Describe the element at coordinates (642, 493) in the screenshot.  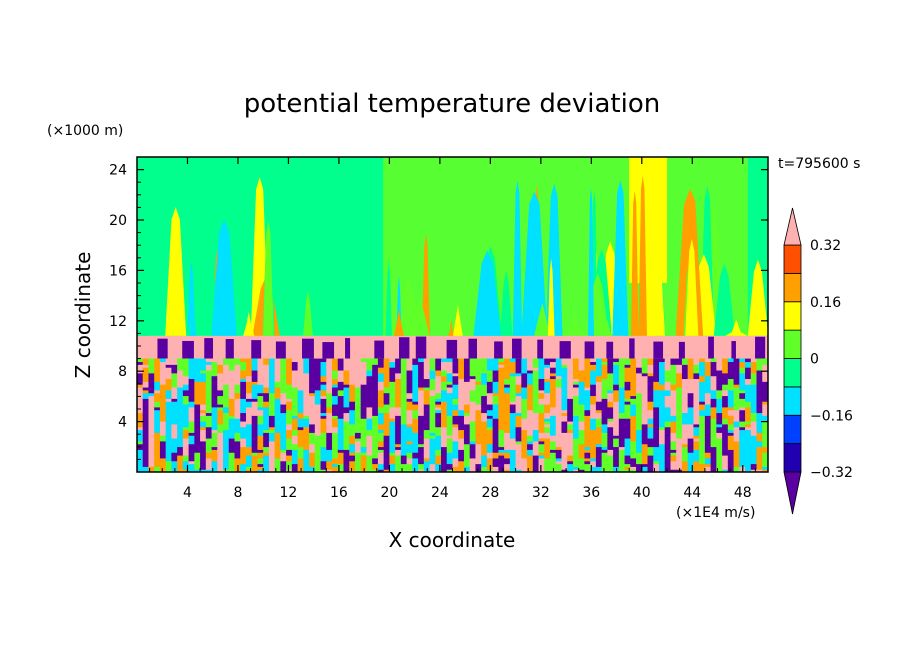
I see `x-tick-label: 40` at that location.